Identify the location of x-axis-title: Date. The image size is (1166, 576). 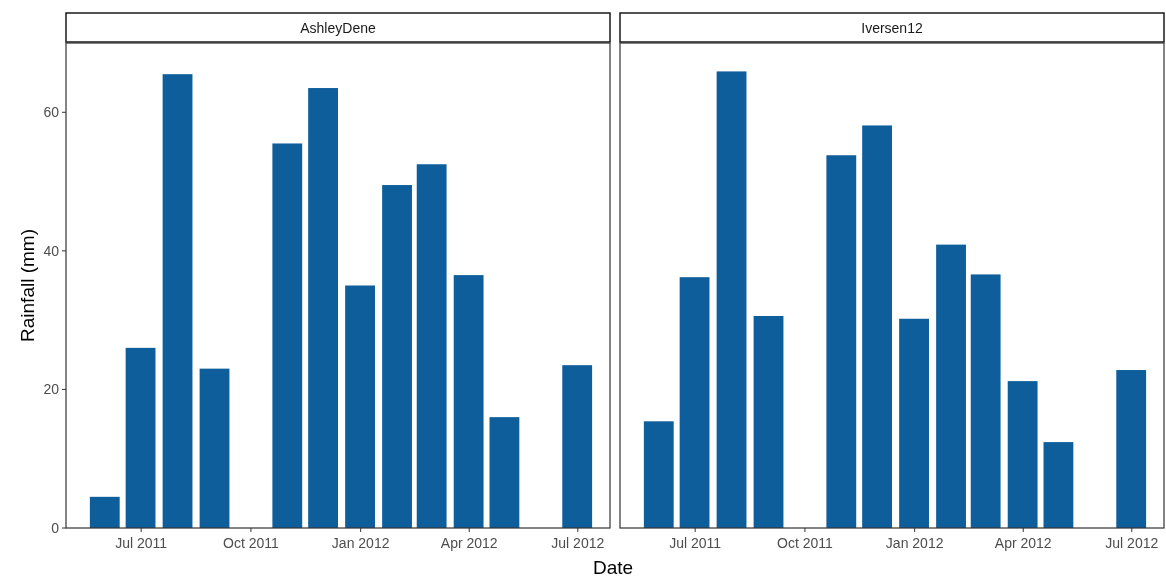
(613, 566).